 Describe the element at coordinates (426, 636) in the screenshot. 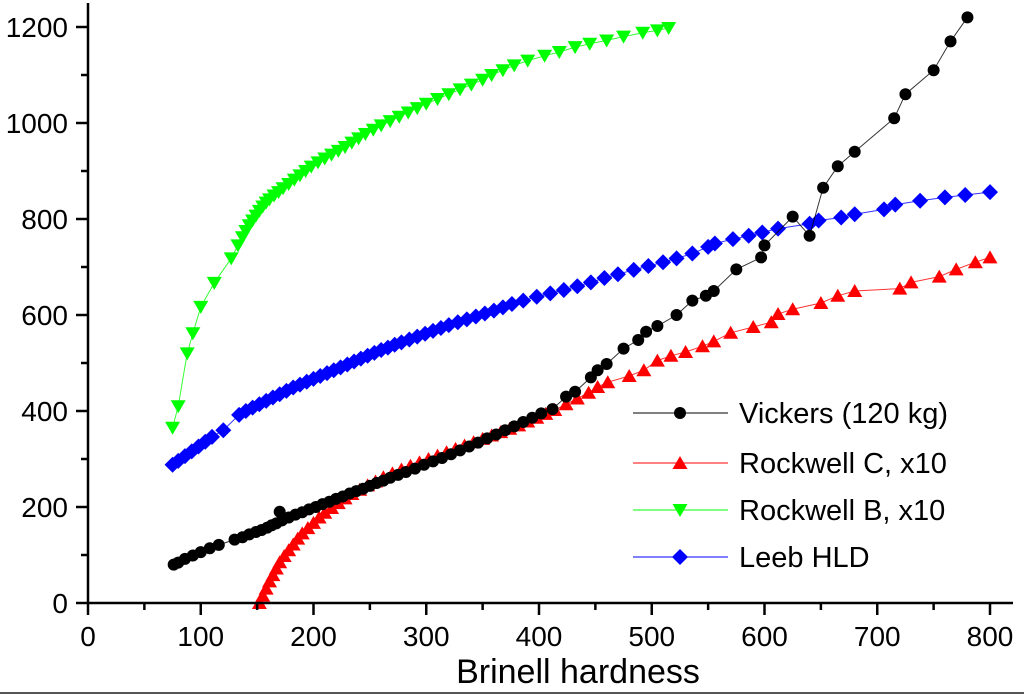

I see `x-tick-label: 300` at that location.